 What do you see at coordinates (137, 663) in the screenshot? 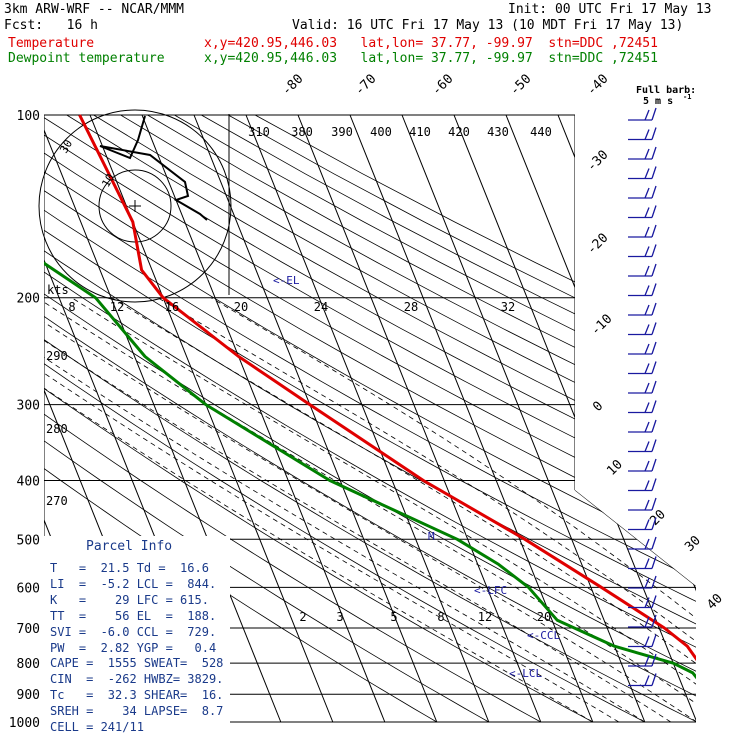
I see `parcel-info-row: CAPE = 1555 SWEAT= 528` at bounding box center [137, 663].